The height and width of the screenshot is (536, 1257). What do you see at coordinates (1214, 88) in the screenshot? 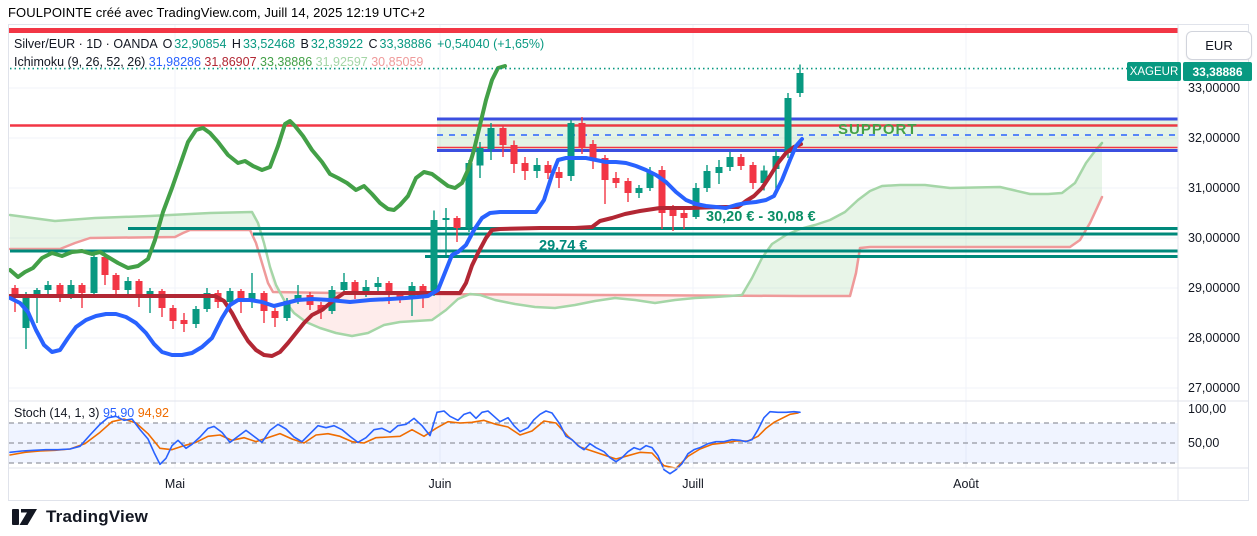
I see `price-axis-label: 33,00000` at bounding box center [1214, 88].